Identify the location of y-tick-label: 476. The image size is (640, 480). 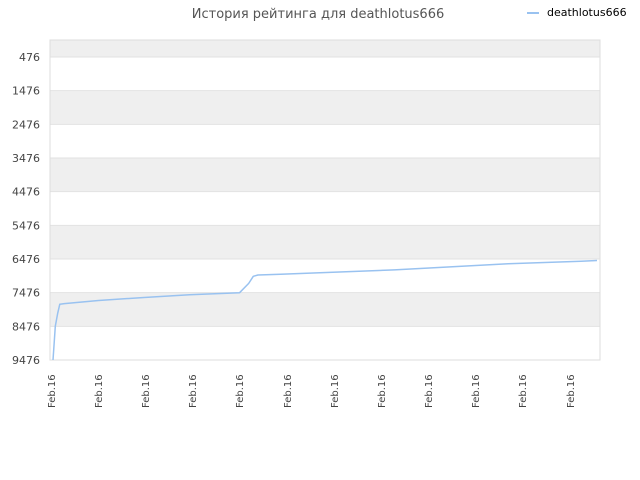
(29, 57).